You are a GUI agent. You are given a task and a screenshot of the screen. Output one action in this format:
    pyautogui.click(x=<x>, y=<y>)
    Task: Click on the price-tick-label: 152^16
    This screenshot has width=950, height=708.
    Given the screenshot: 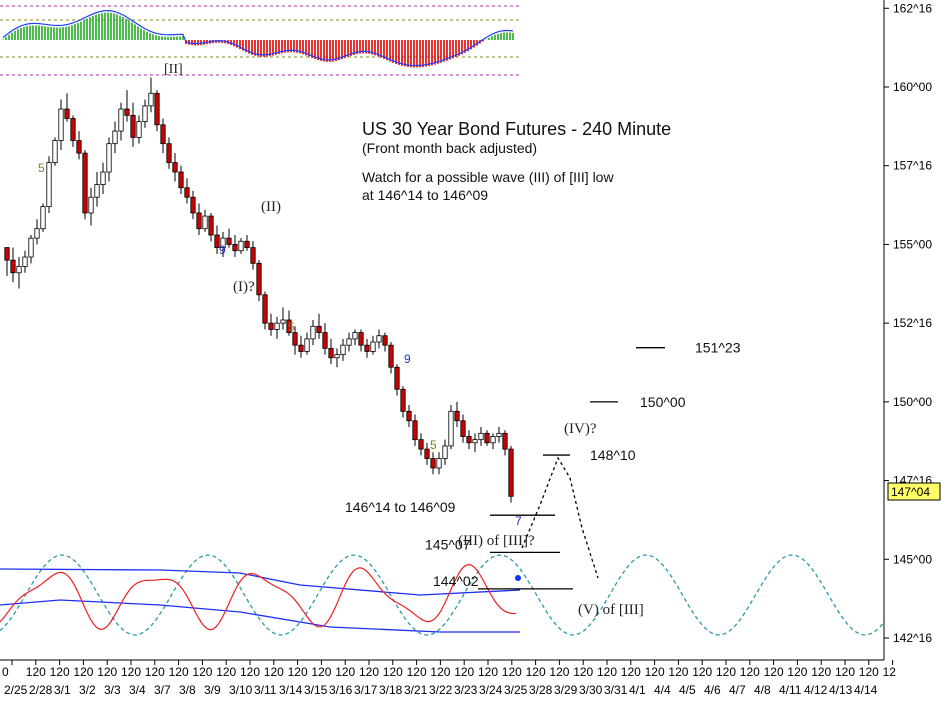 What is the action you would take?
    pyautogui.click(x=912, y=323)
    